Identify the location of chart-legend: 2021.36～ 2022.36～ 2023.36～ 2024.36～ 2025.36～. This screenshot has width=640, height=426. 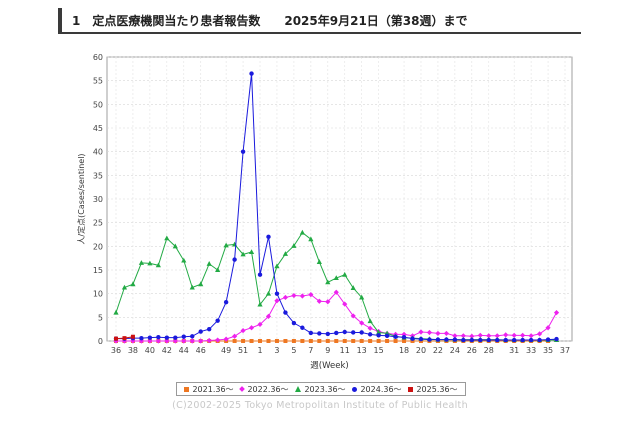
(321, 389).